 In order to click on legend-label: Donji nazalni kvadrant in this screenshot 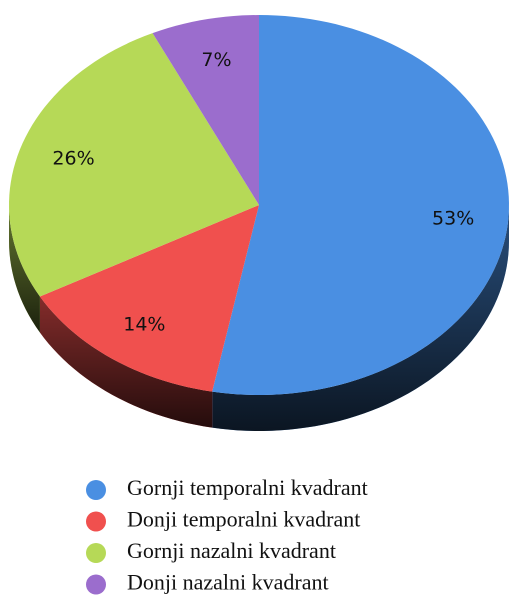, I will do `click(228, 582)`.